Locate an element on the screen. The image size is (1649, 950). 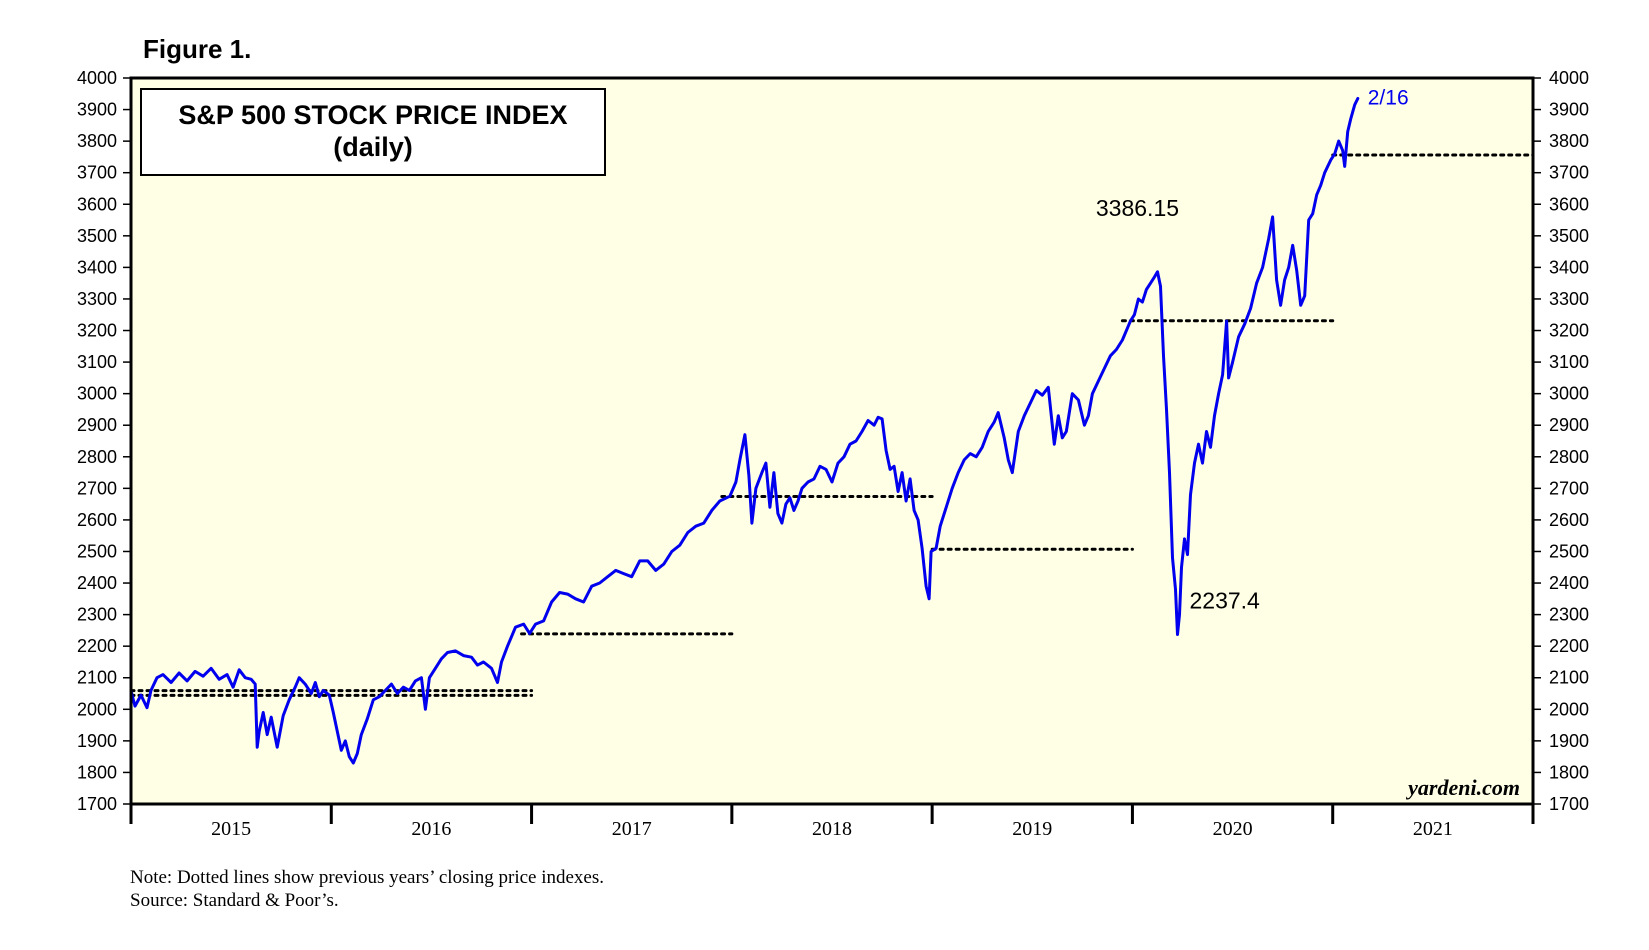
y-tick-label-left: 3900 is located at coordinates (97, 110).